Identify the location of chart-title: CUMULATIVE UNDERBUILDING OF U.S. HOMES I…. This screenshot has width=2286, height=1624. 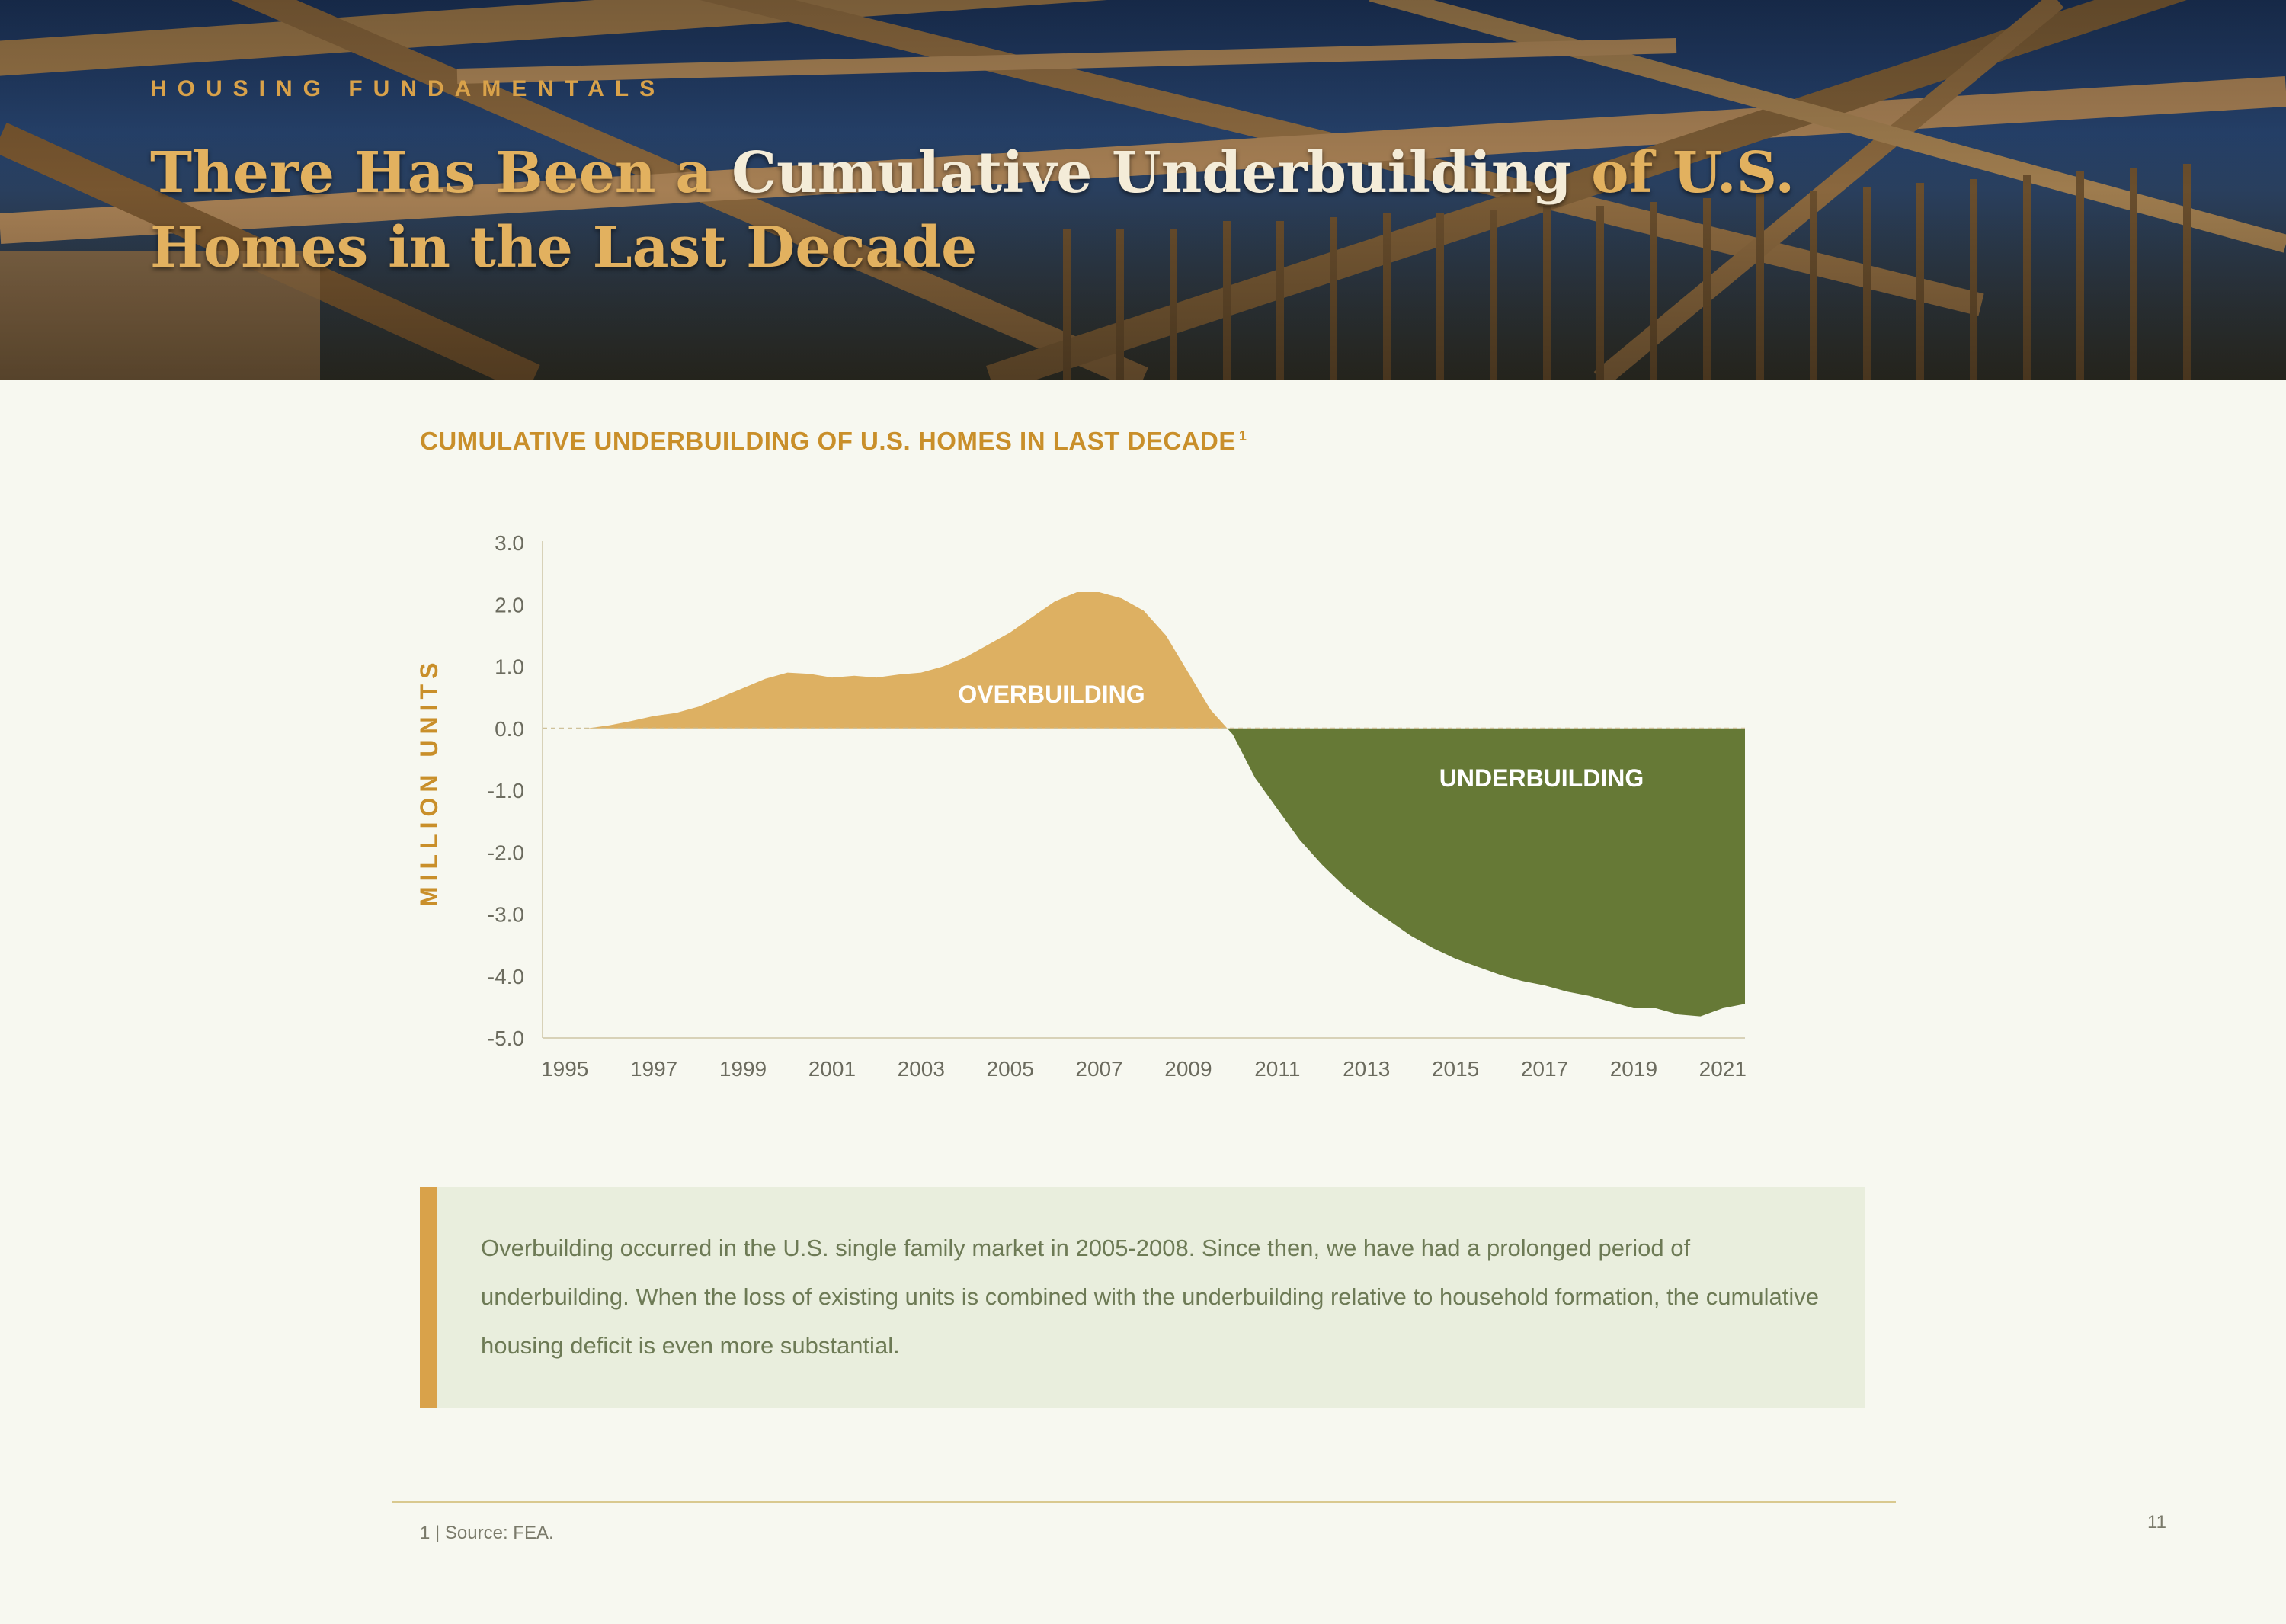
(833, 442).